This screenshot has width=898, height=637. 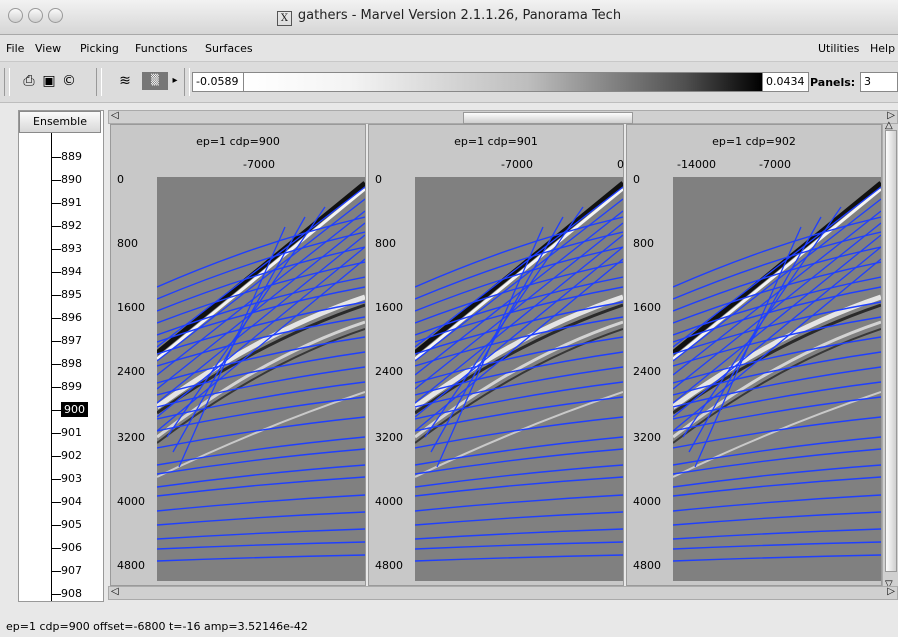 I want to click on ensemble-item: 900, so click(x=69, y=410).